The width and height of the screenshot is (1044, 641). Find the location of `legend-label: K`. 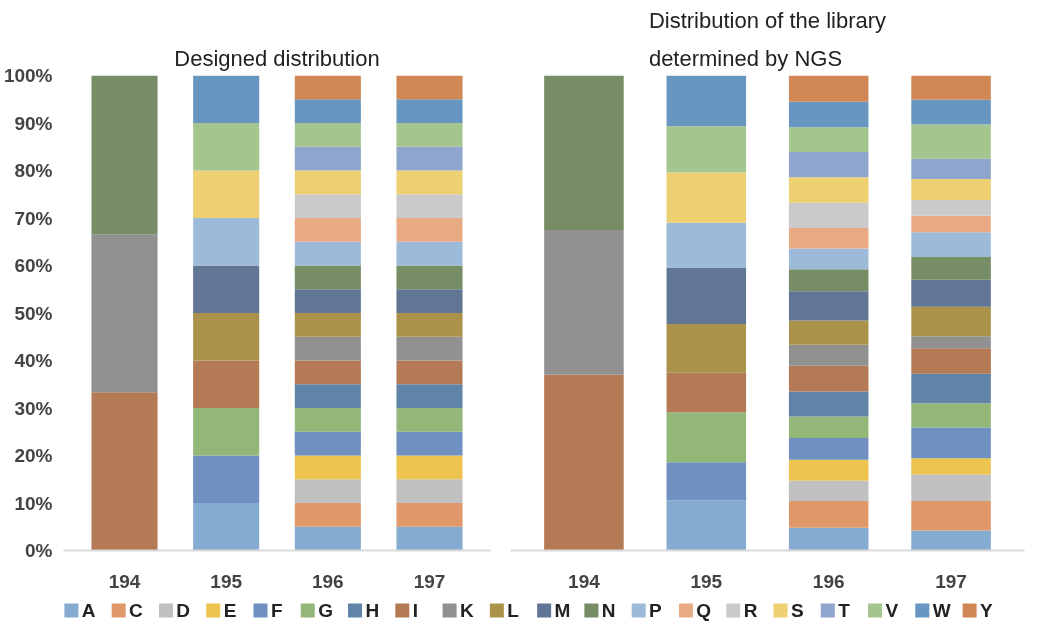

legend-label: K is located at coordinates (466, 610).